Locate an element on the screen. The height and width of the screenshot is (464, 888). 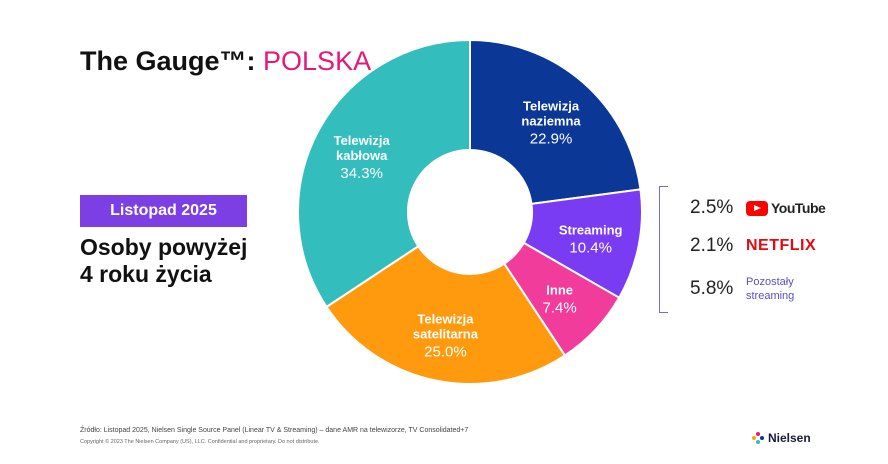
slice-terrestrial-name-line: naziemna is located at coordinates (551, 120).